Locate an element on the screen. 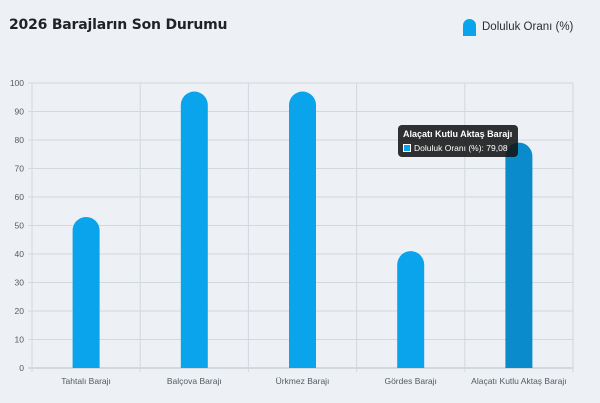 This screenshot has height=403, width=600. y-tick-label: 10 is located at coordinates (20, 340).